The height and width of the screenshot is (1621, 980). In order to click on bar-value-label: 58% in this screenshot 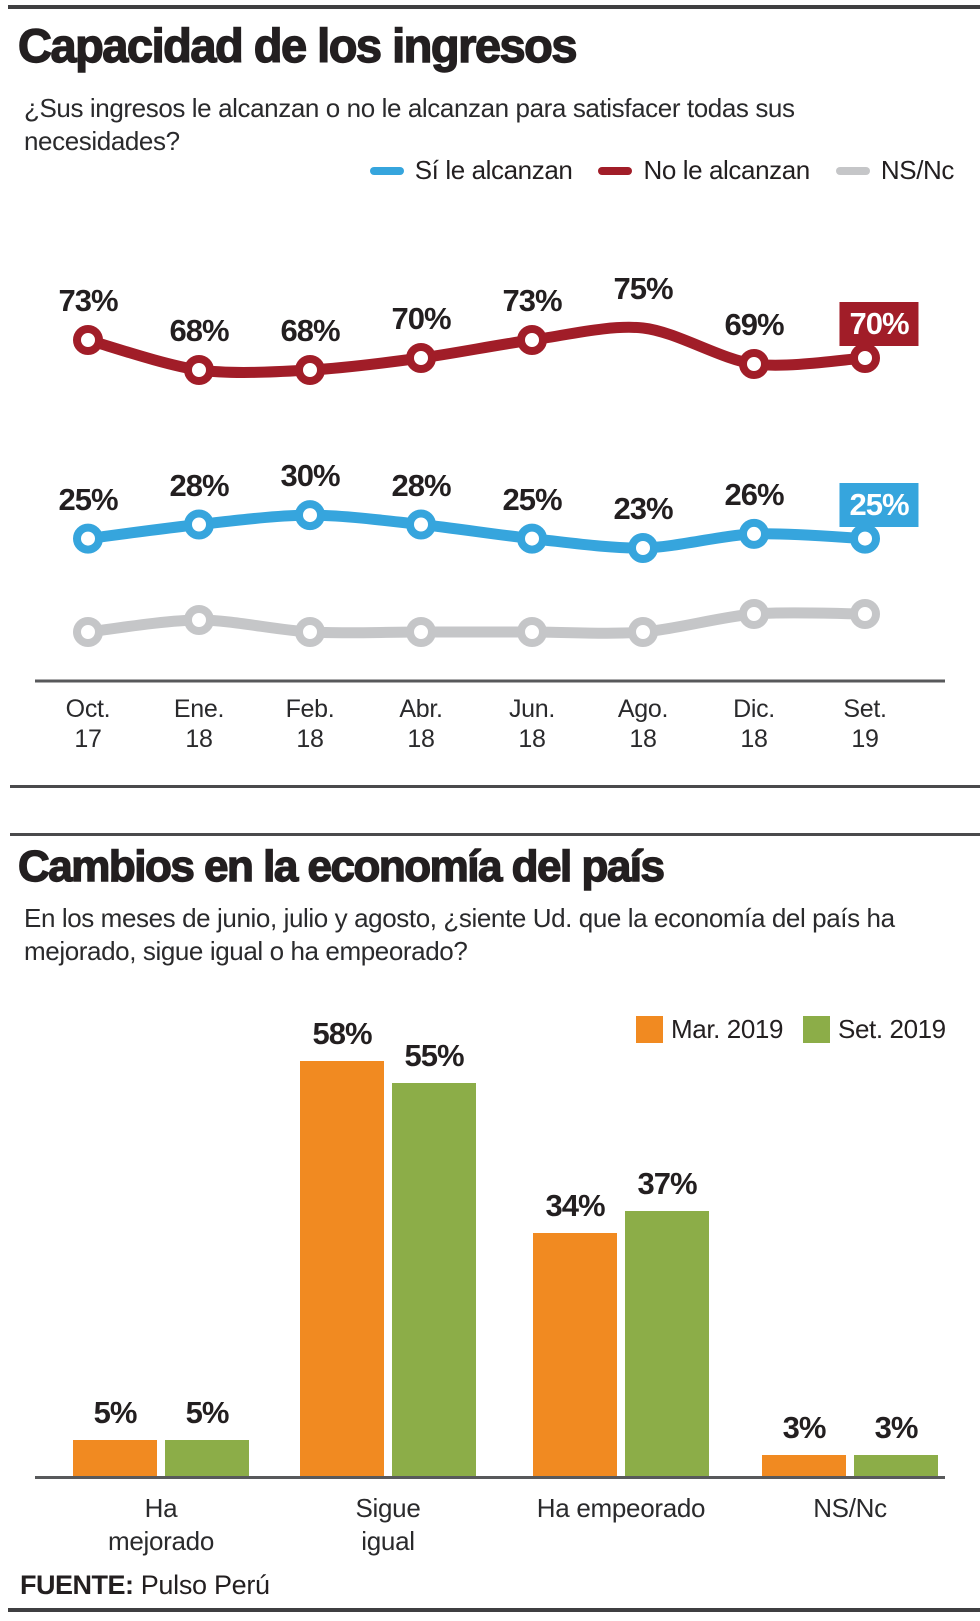, I will do `click(342, 1033)`.